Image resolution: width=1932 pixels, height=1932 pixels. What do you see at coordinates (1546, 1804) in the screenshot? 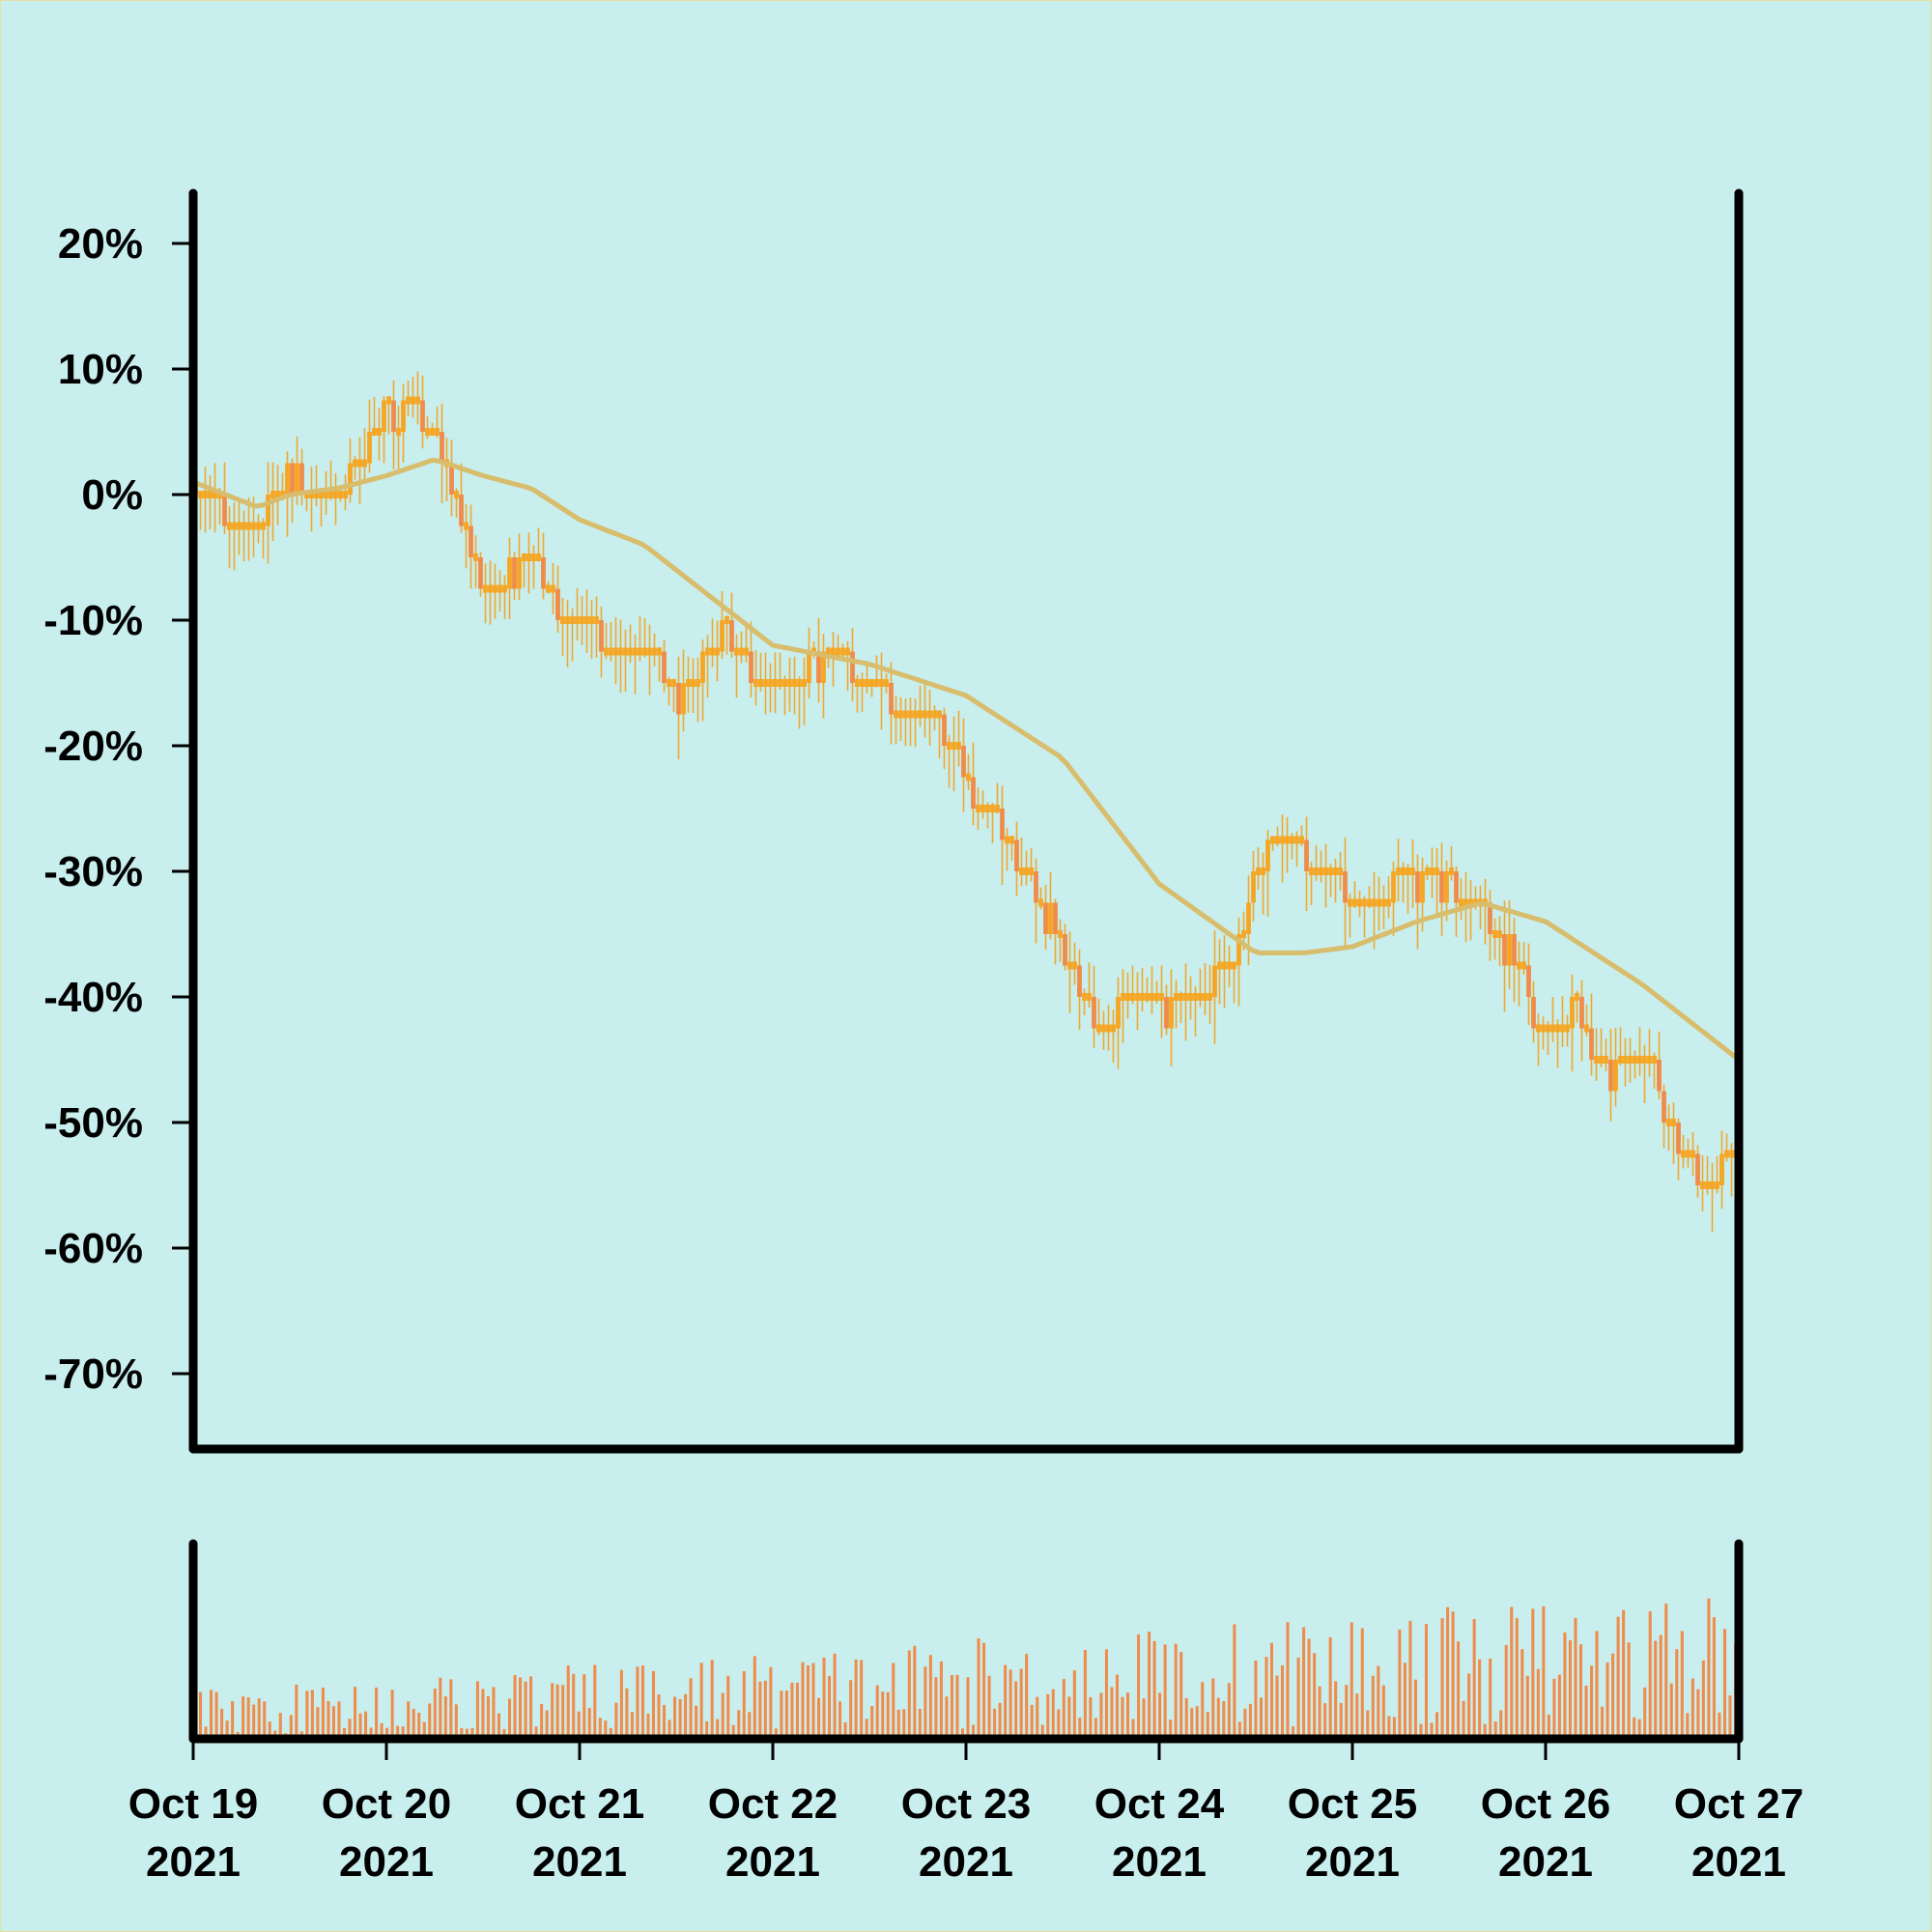
I see `x-tick-label-date: Oct 26` at bounding box center [1546, 1804].